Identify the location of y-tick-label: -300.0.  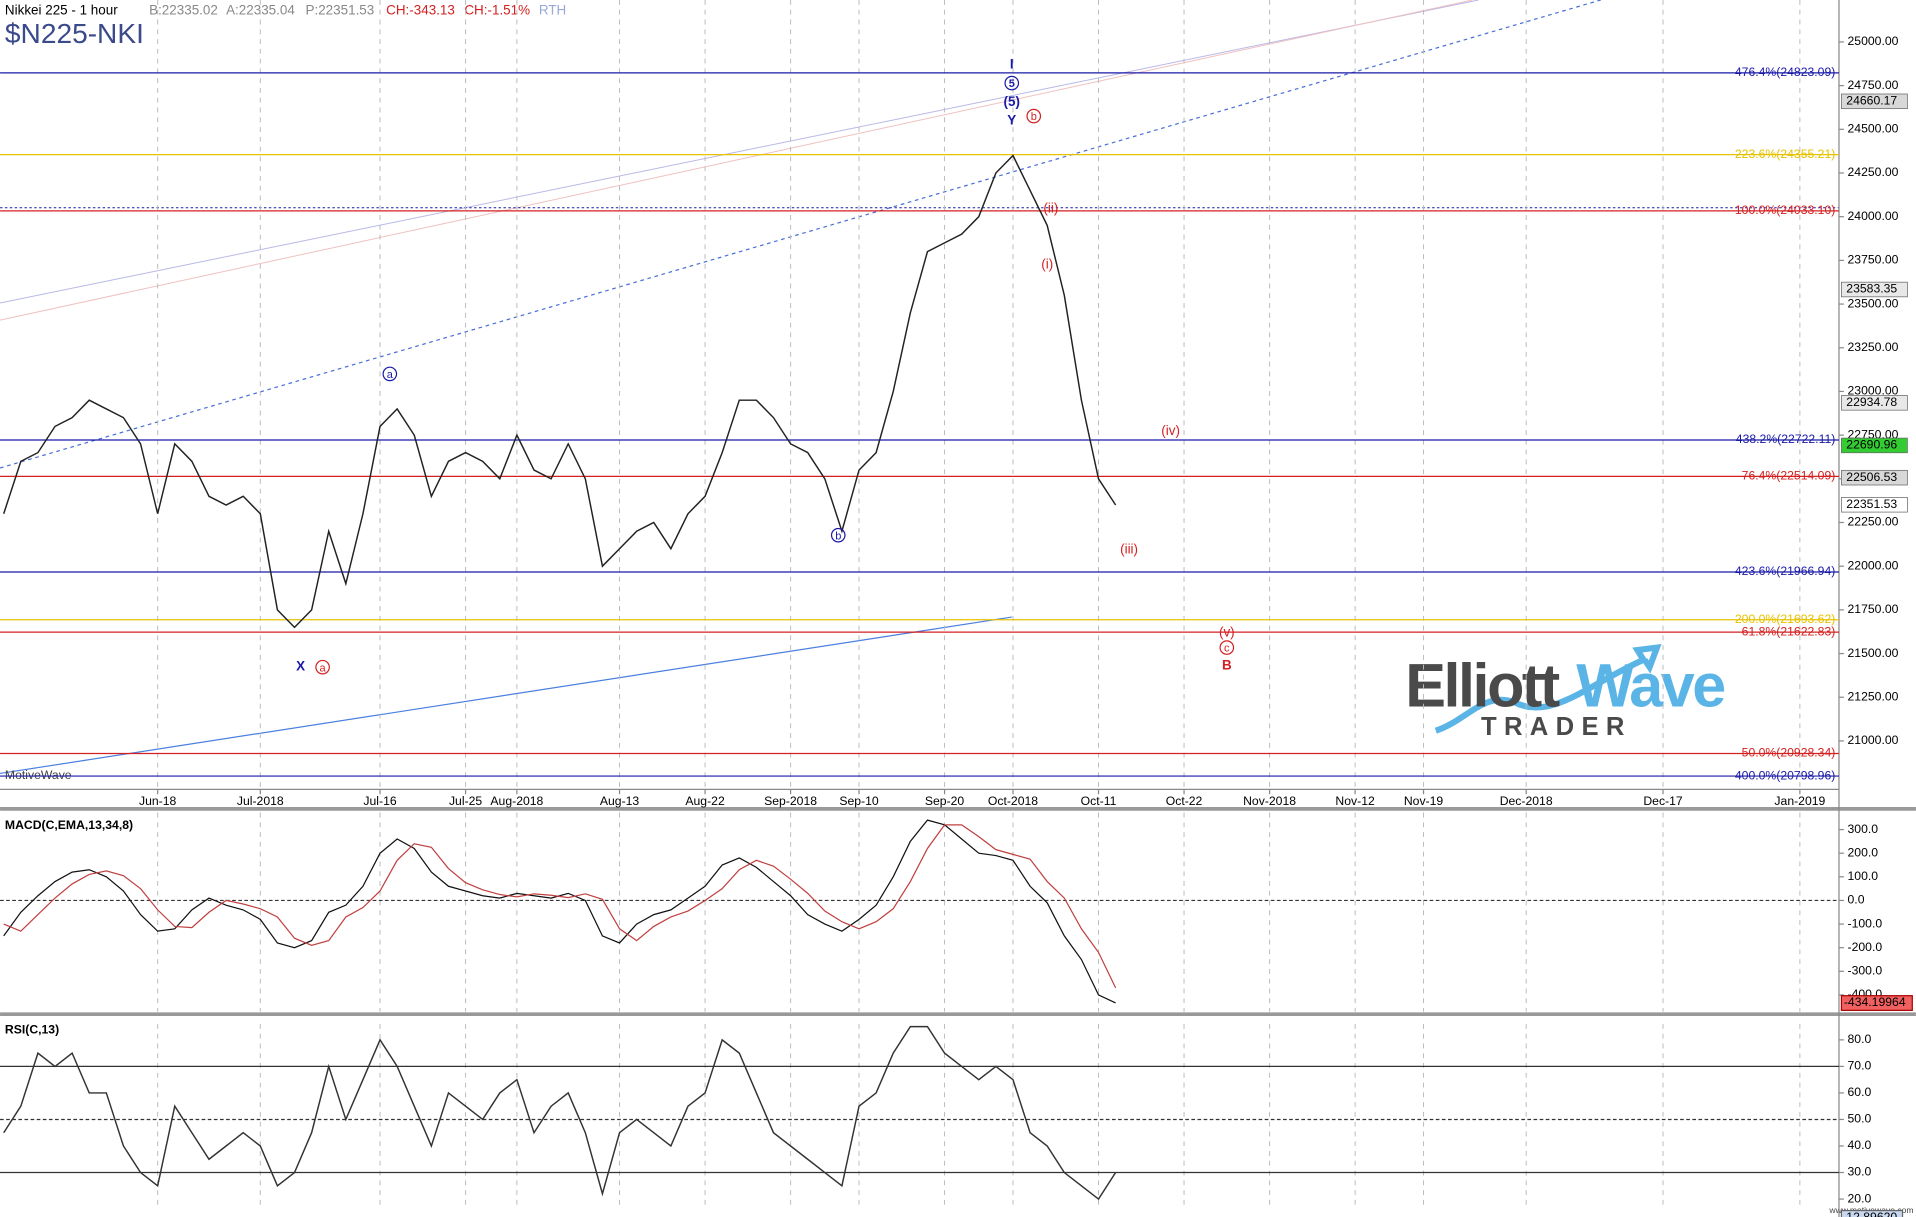
(1865, 971).